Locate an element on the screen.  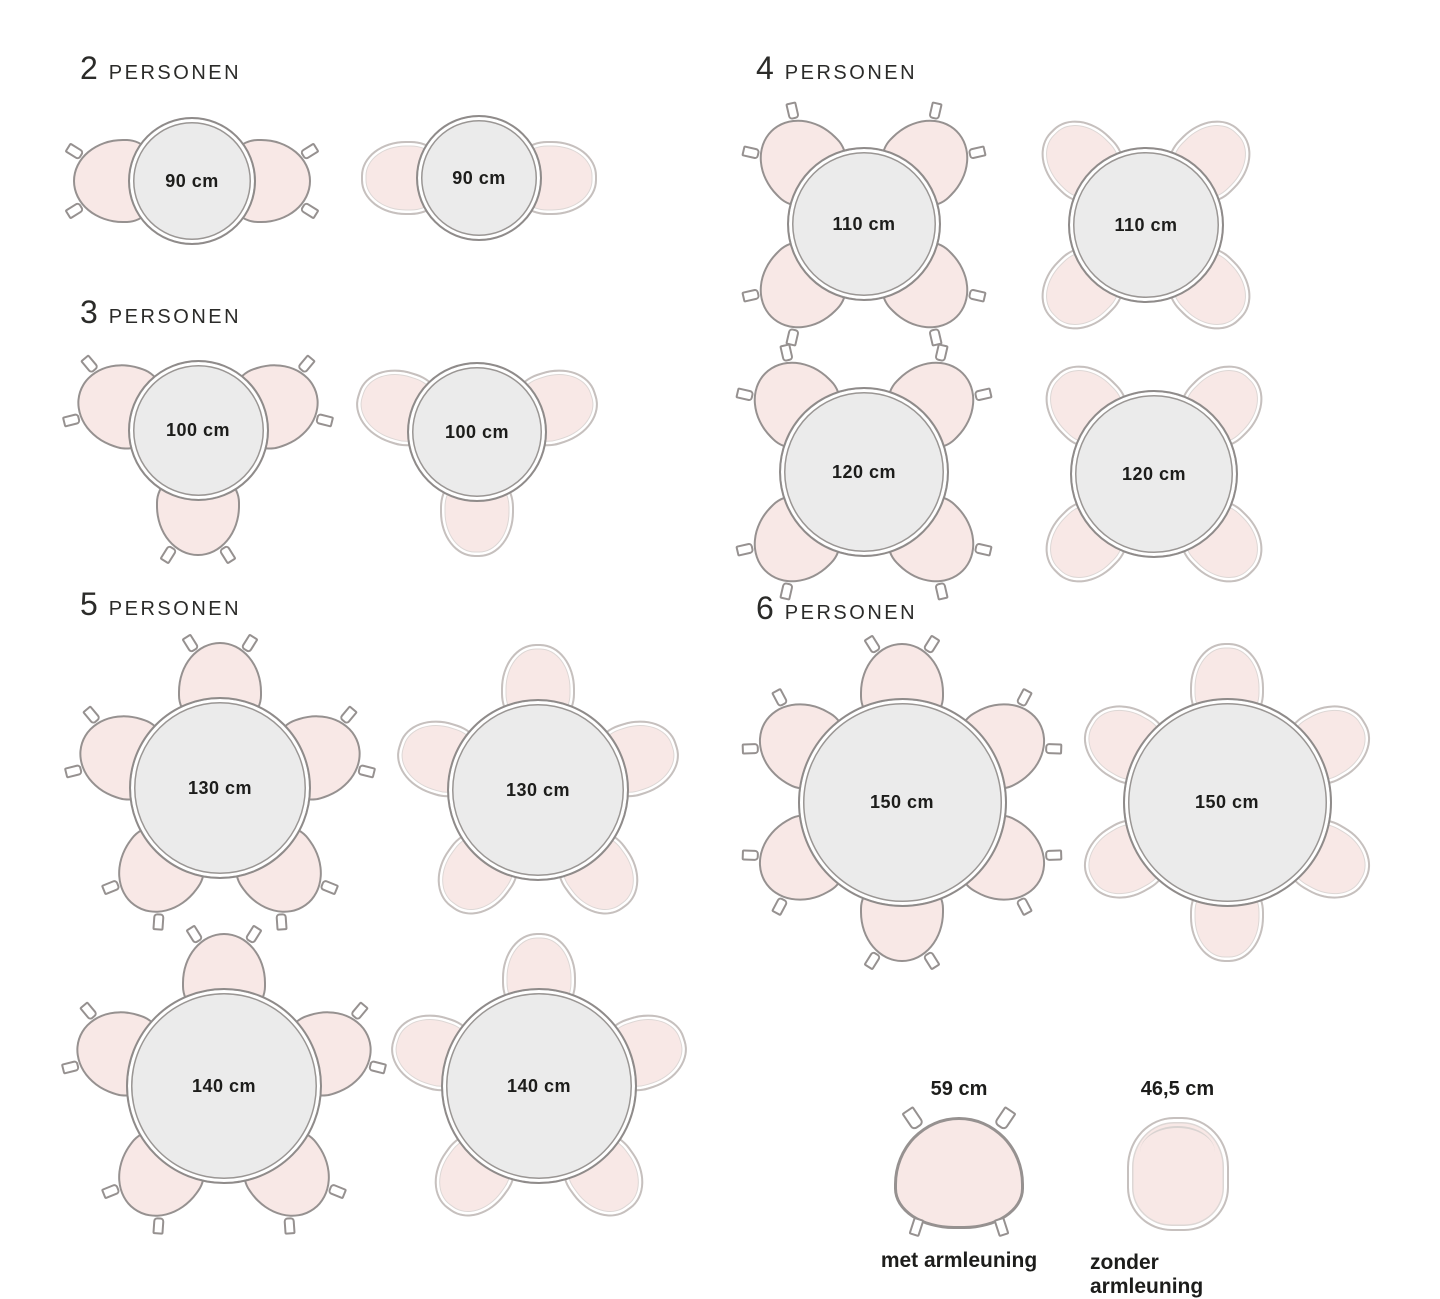
legend-label: met armleuning is located at coordinates (959, 1260).